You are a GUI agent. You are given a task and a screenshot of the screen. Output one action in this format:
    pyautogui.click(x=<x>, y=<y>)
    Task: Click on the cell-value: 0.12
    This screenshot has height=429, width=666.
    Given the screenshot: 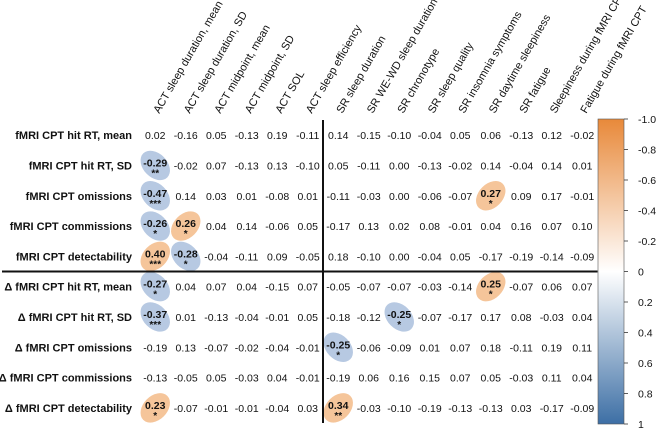 What is the action you would take?
    pyautogui.click(x=552, y=136)
    